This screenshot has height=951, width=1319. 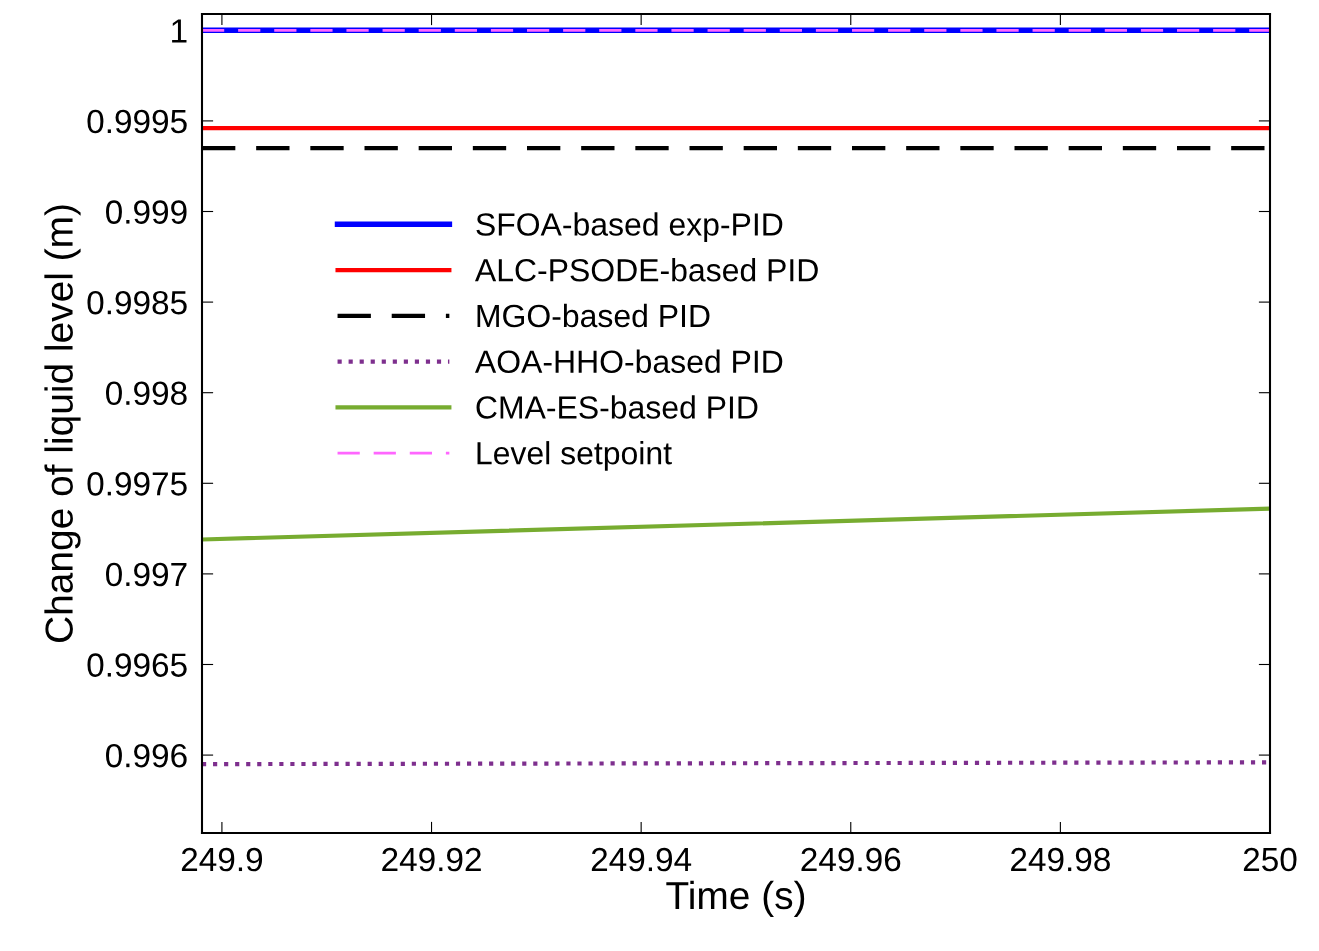 I want to click on legend-label: ALC-PSODE-based PID, so click(x=646, y=270).